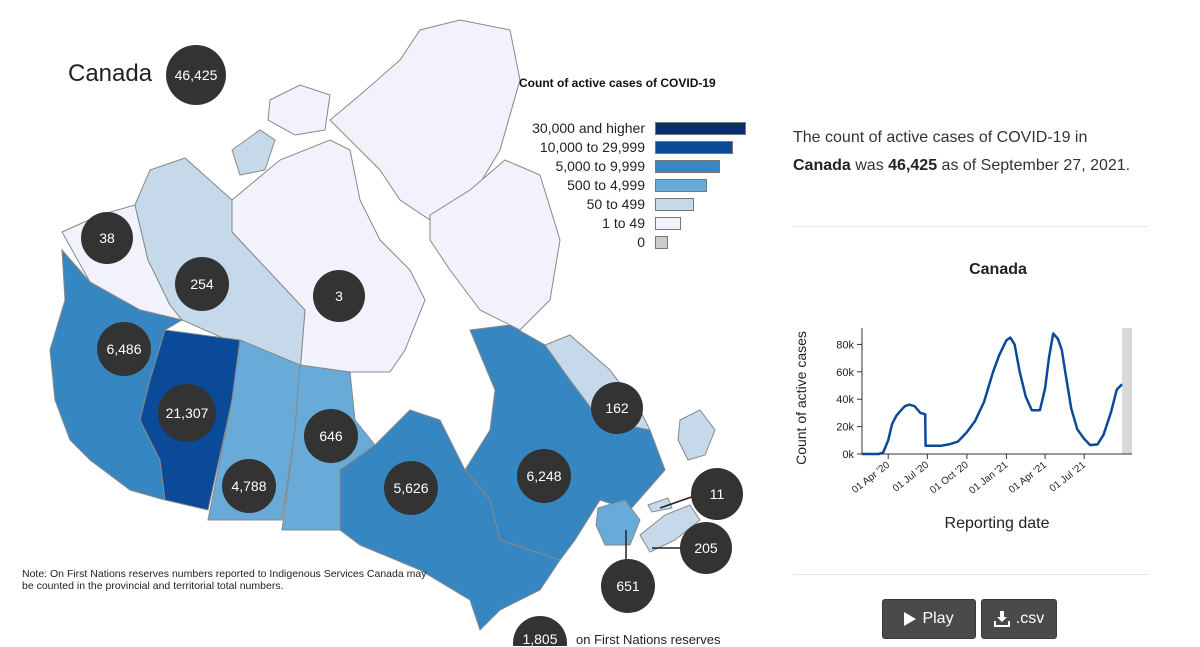  I want to click on bubble-nt: 254, so click(202, 284).